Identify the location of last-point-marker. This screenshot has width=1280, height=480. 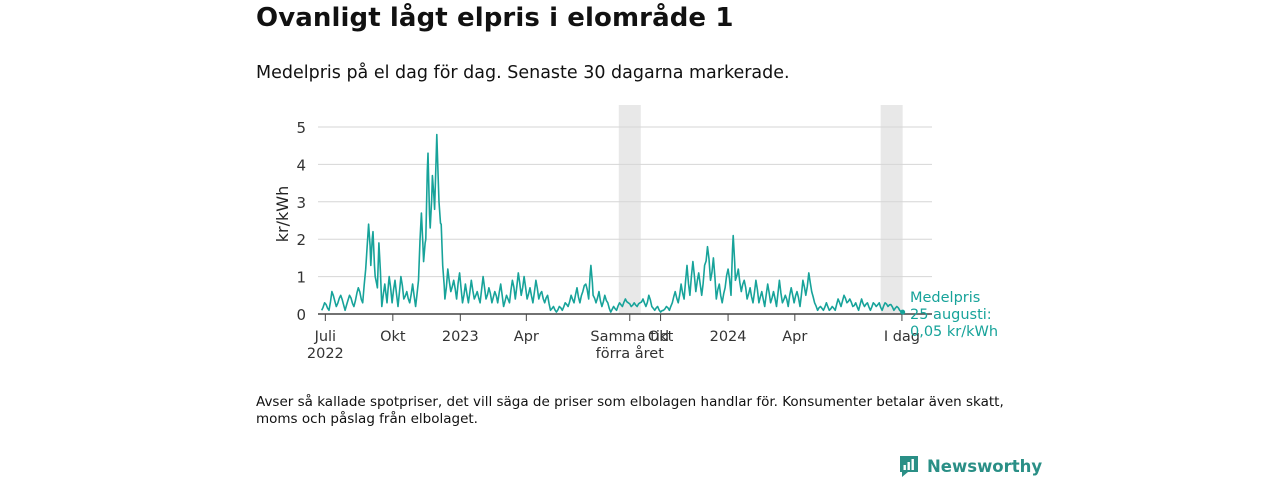
(903, 312).